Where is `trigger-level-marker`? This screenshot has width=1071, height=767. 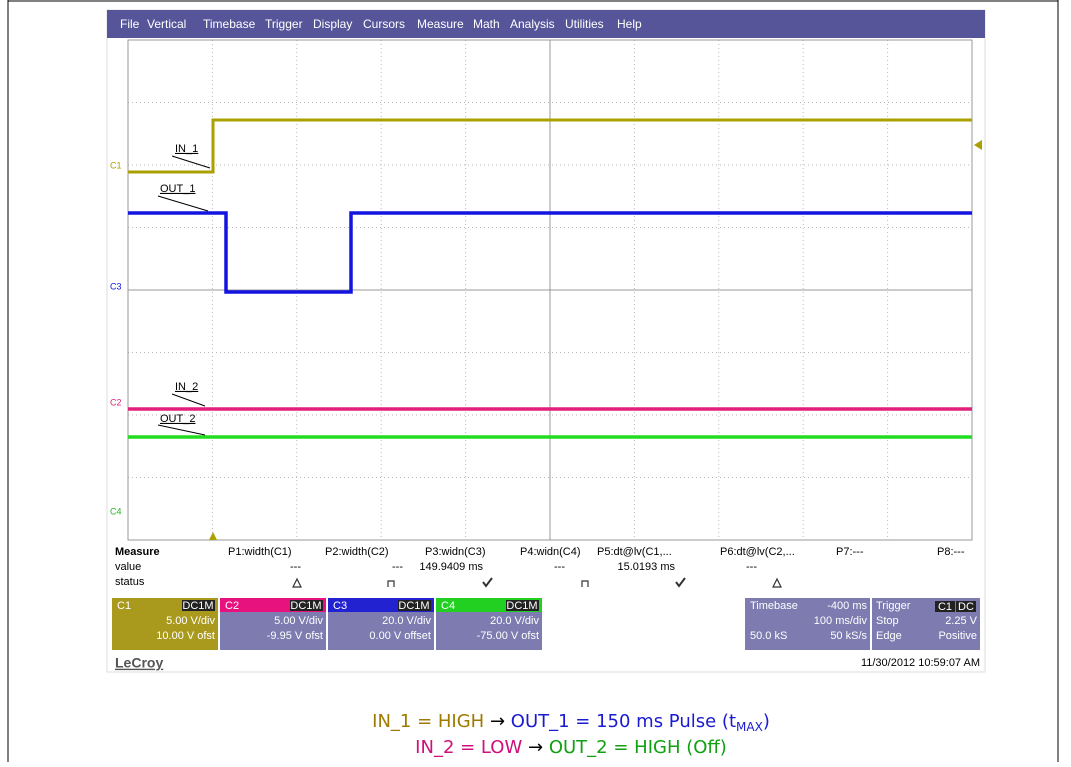
trigger-level-marker is located at coordinates (978, 145).